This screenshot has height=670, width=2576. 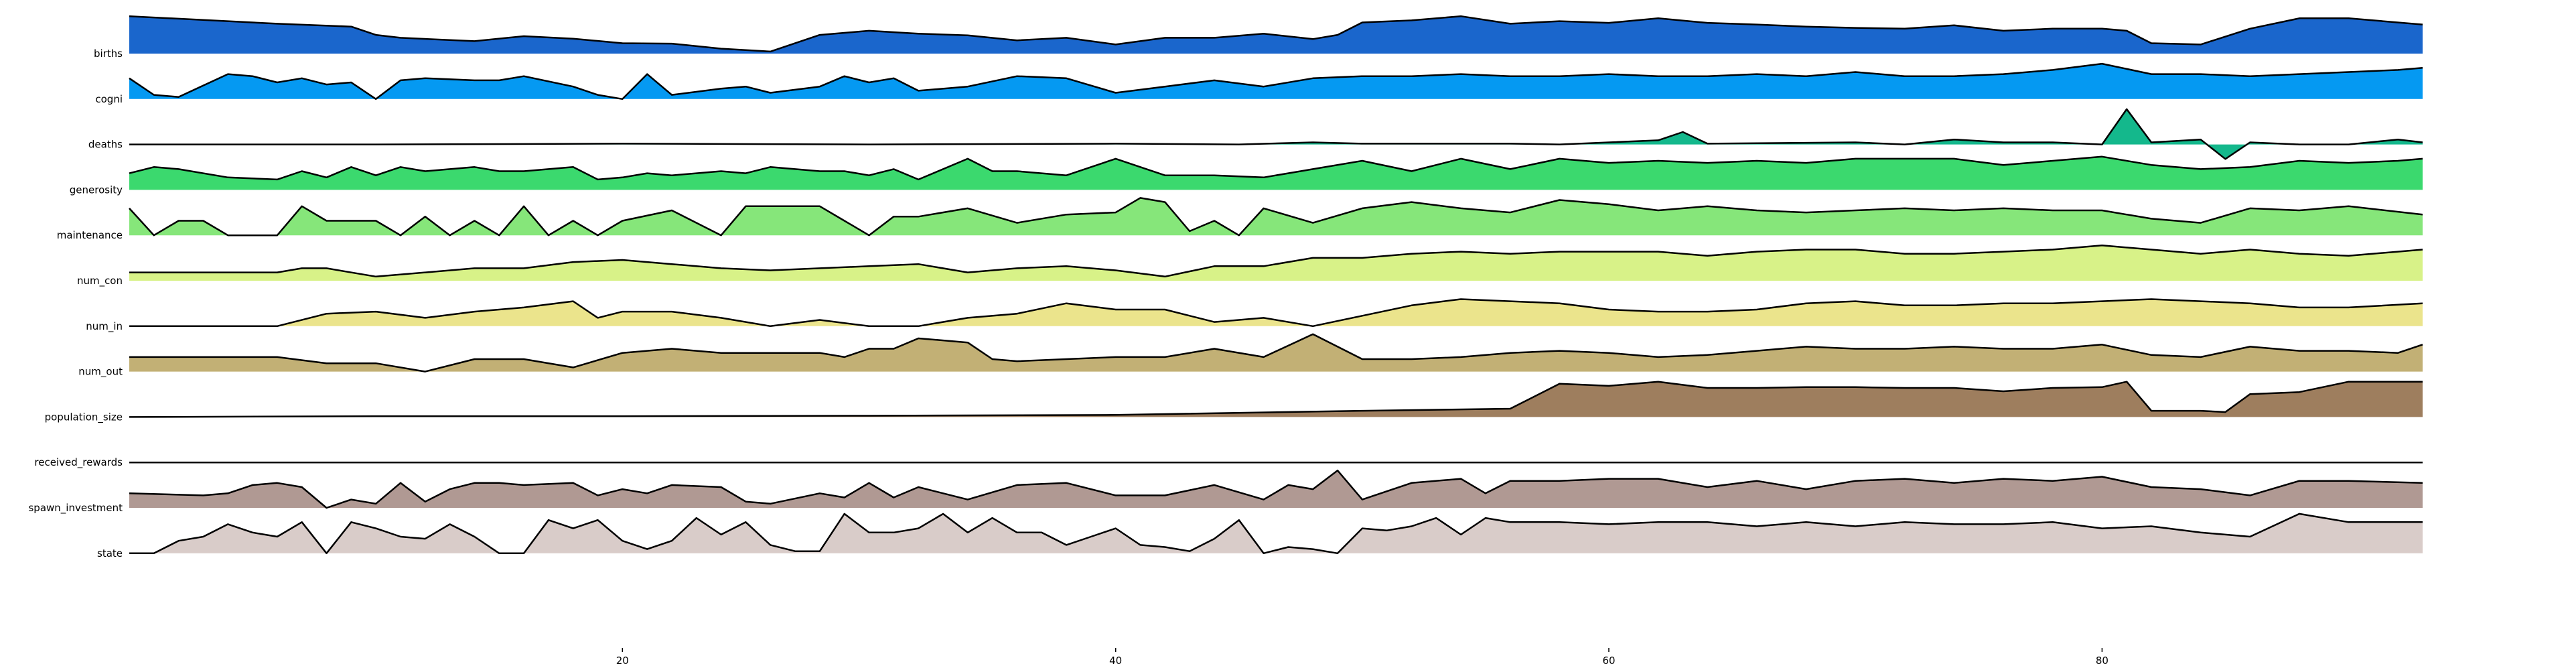 I want to click on ridge-line-num-con, so click(x=1276, y=262).